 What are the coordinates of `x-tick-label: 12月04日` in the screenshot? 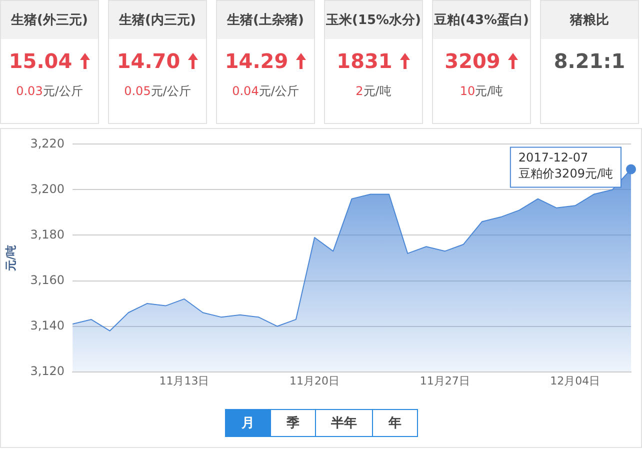 It's located at (575, 381).